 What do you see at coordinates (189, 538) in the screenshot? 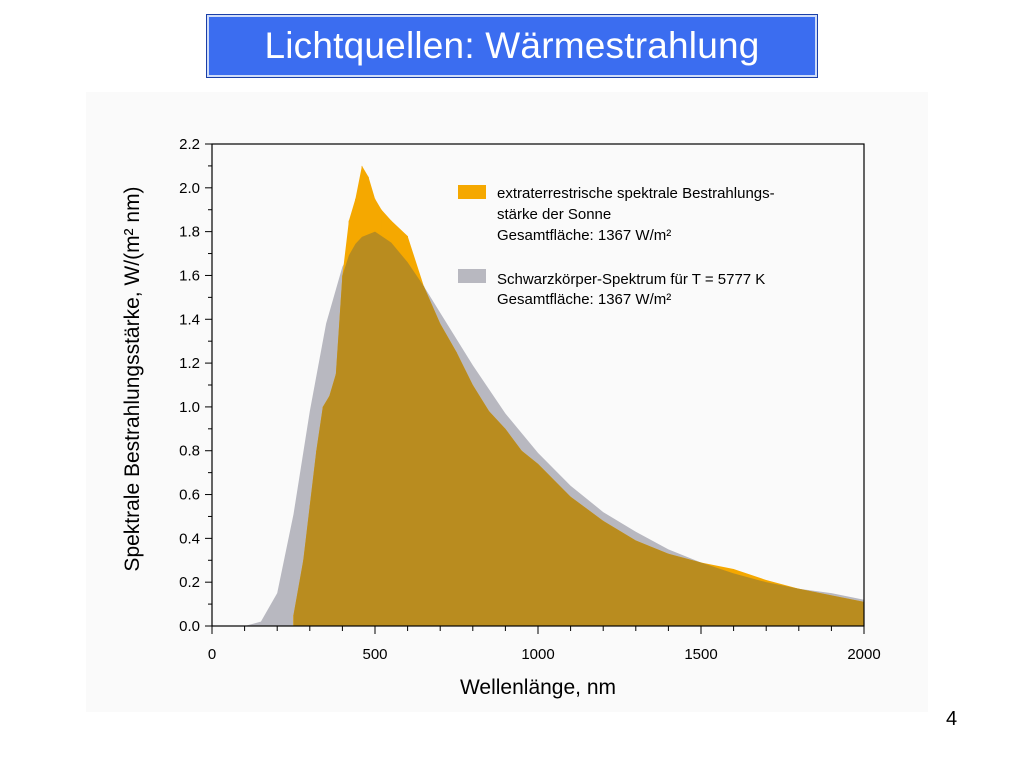
I see `y-tick-label: 0.4` at bounding box center [189, 538].